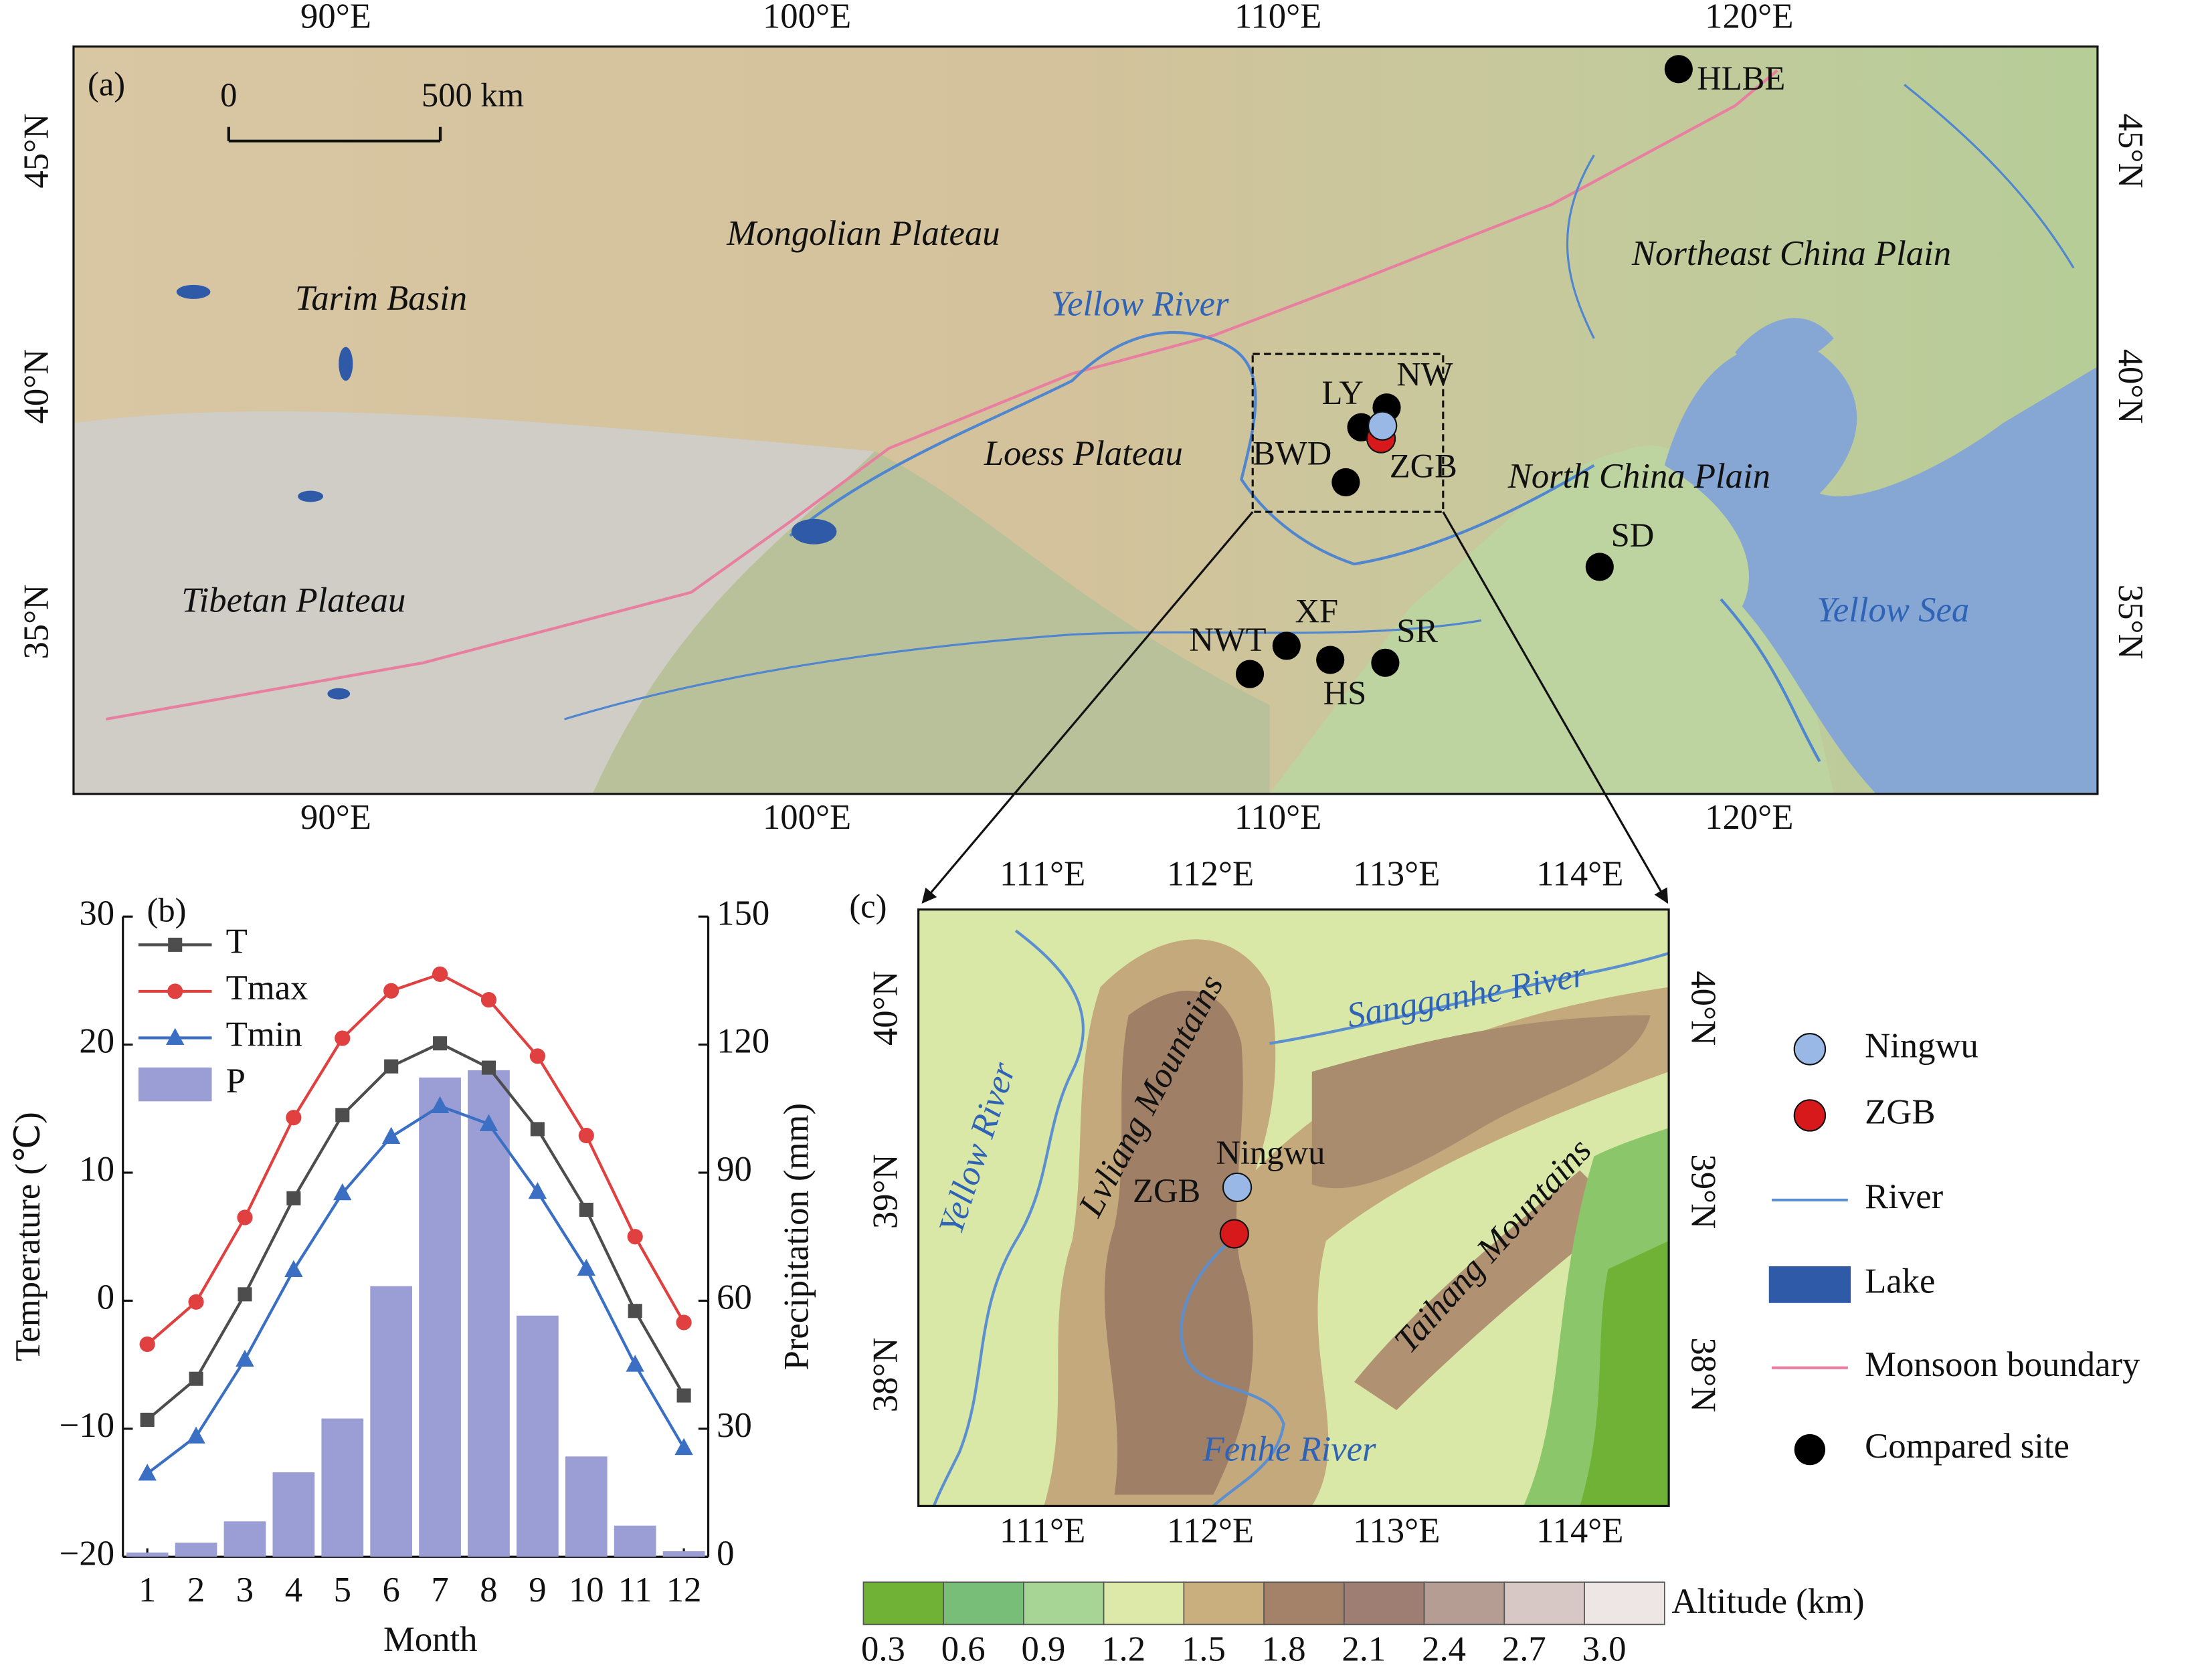 This screenshot has height=1671, width=2212. What do you see at coordinates (1605, 1649) in the screenshot?
I see `colorbar-label: 3.0` at bounding box center [1605, 1649].